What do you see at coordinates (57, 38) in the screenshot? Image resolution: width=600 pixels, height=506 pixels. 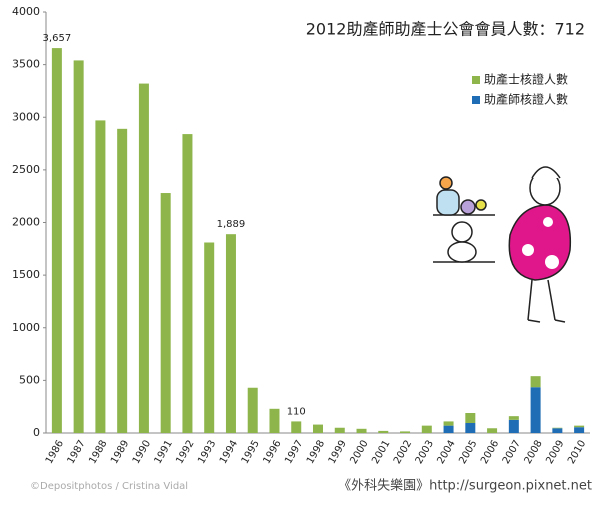 I see `data-label: 3,657` at bounding box center [57, 38].